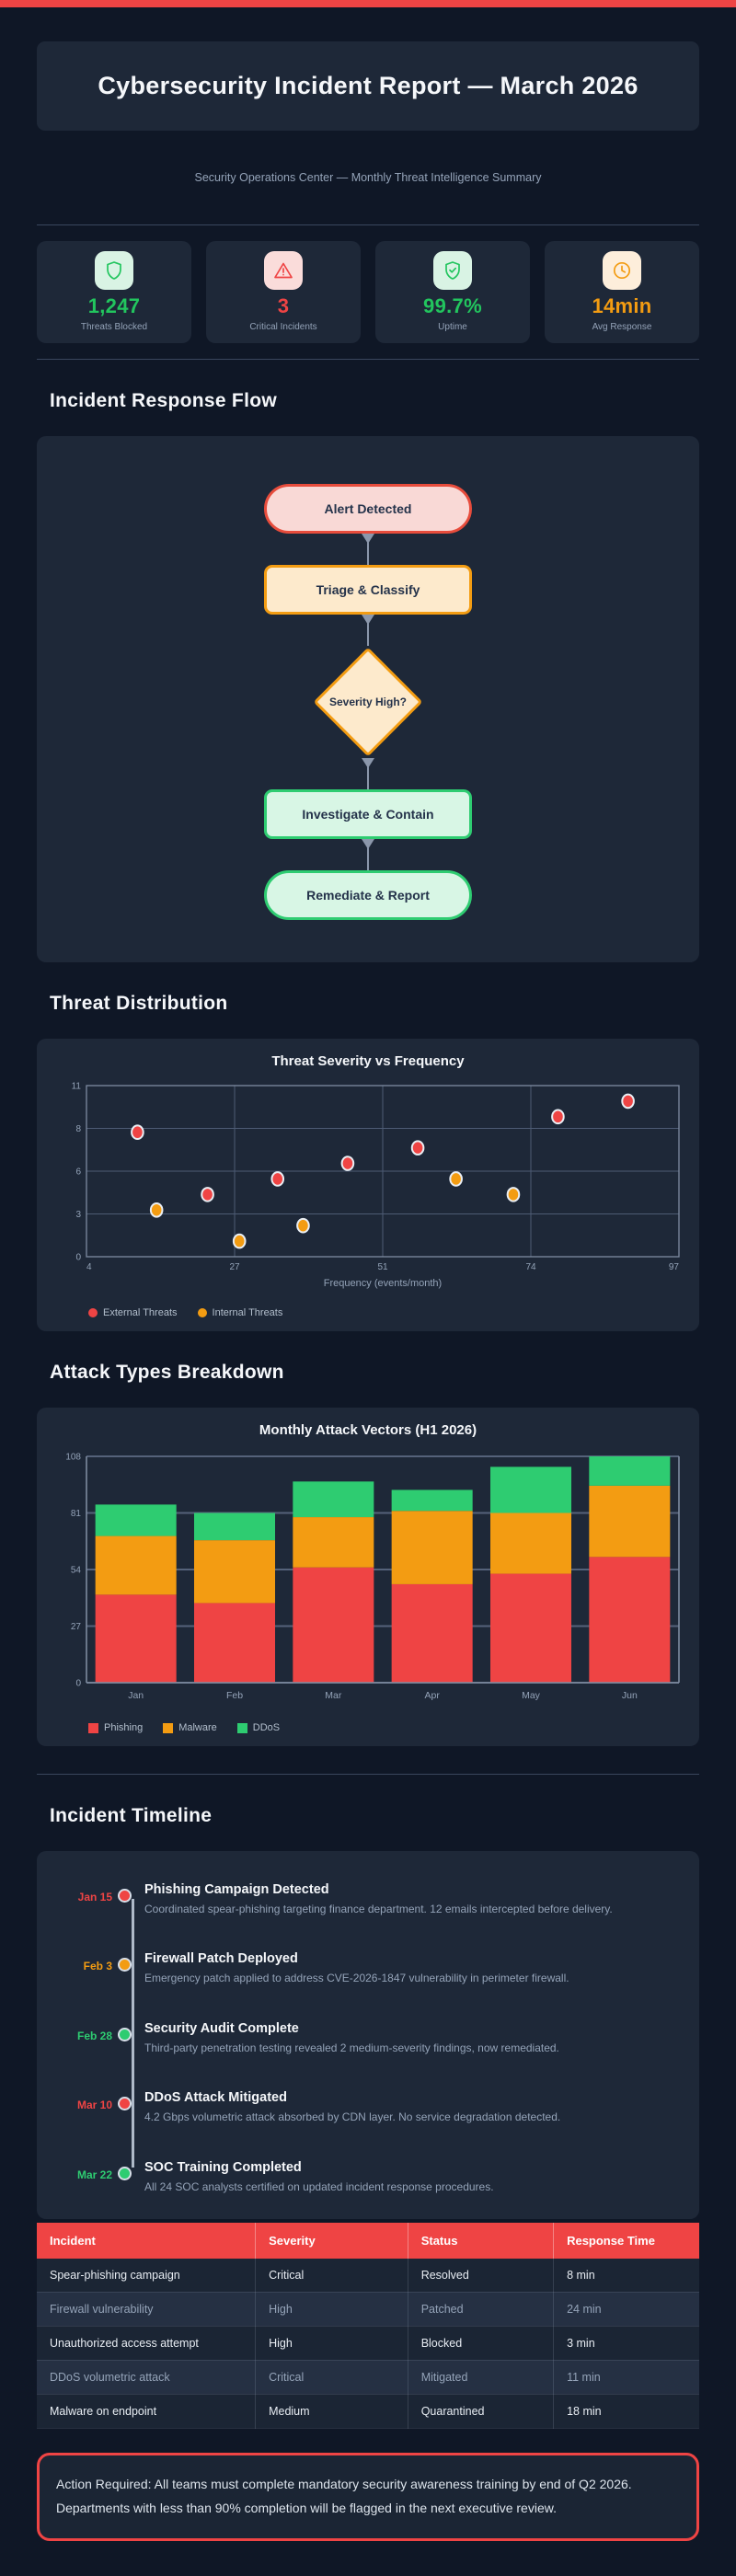 This screenshot has width=736, height=2576. I want to click on decision-label: Severity High?, so click(368, 702).